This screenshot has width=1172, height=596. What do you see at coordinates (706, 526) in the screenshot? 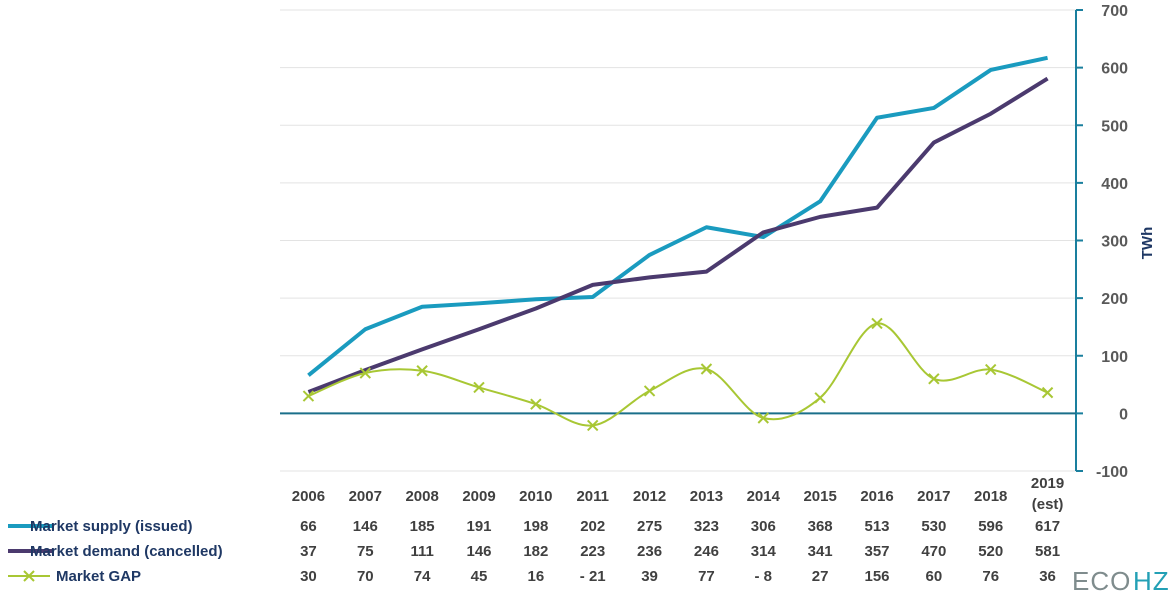
I see `data-table-cell: 323` at bounding box center [706, 526].